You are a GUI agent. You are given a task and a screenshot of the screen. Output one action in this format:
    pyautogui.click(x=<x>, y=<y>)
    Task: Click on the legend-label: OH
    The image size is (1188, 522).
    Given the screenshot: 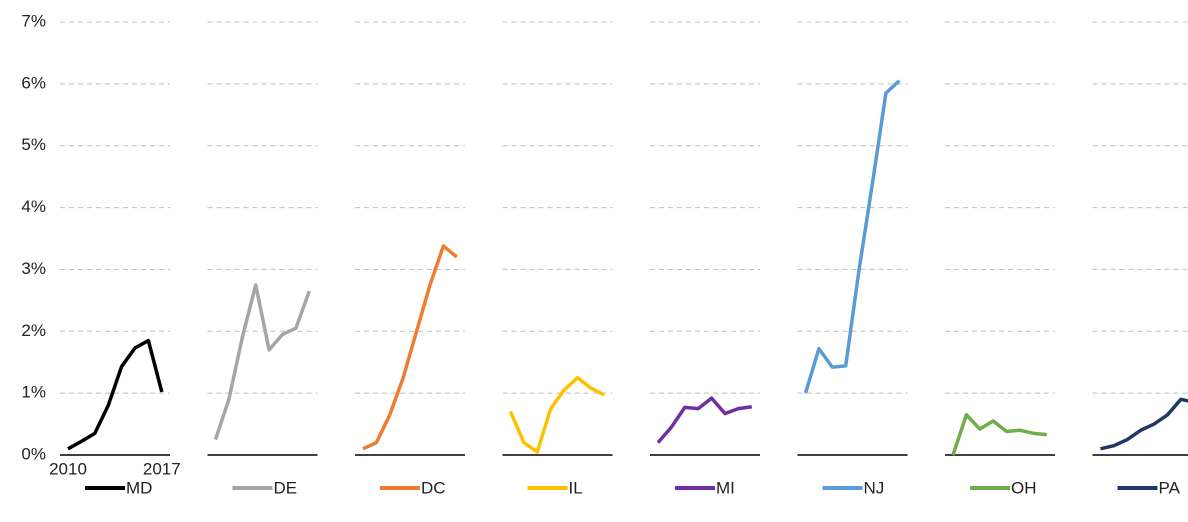 What is the action you would take?
    pyautogui.click(x=1024, y=487)
    